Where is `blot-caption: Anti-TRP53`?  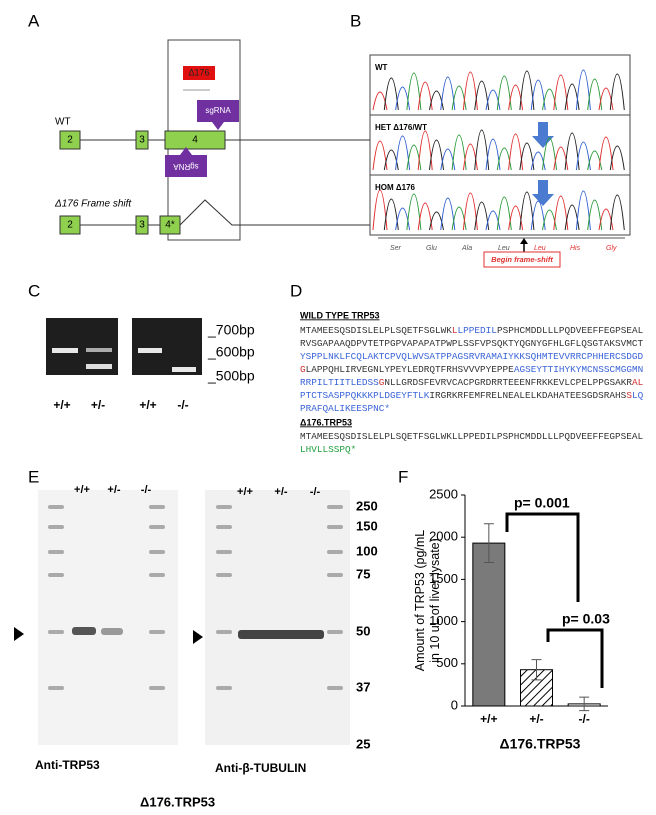
blot-caption: Anti-TRP53 is located at coordinates (67, 765).